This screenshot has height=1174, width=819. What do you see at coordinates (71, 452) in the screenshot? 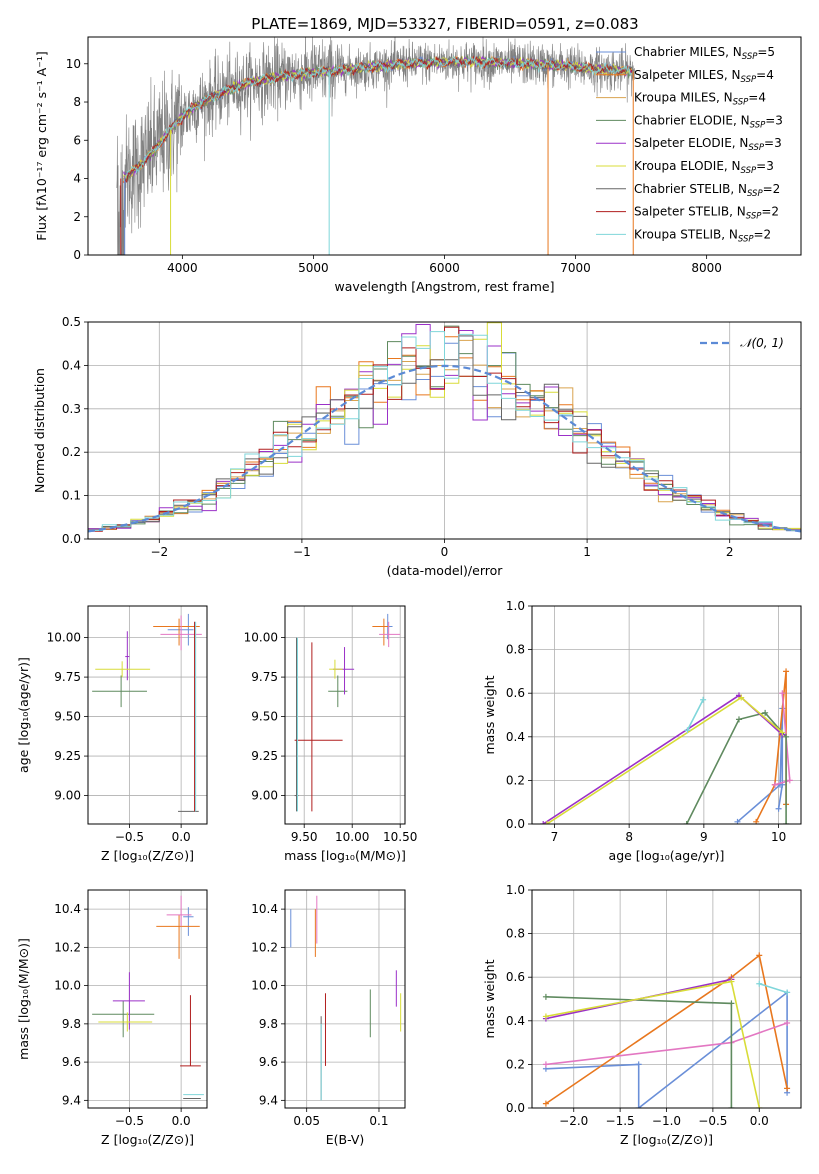
I see `residuals-ytick-label: 0.2` at bounding box center [71, 452].